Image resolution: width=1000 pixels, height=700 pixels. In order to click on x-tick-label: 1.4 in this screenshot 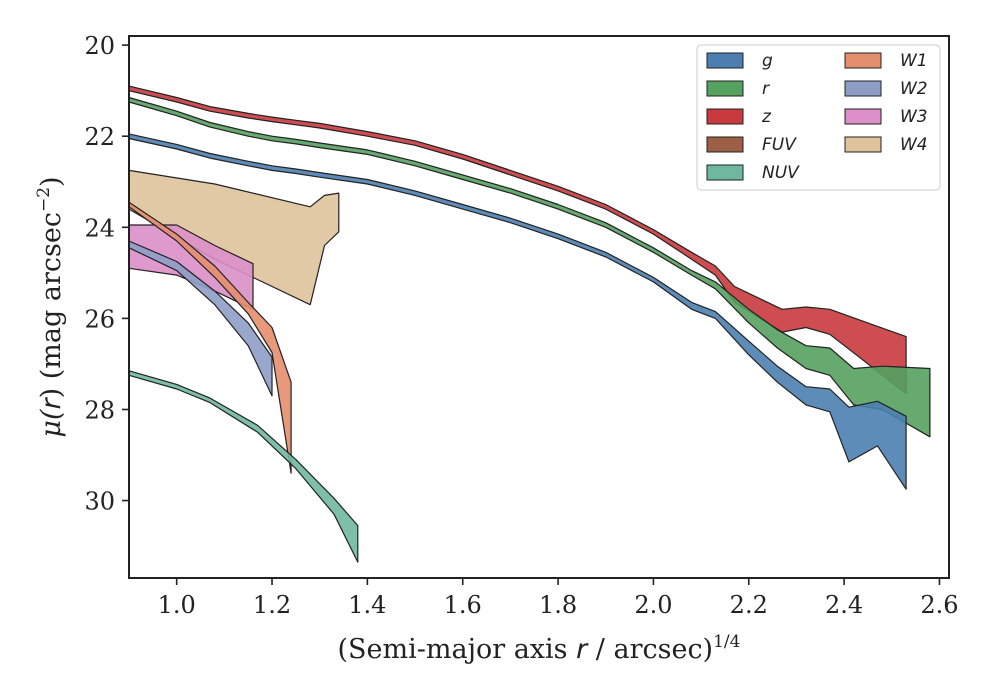, I will do `click(367, 605)`.